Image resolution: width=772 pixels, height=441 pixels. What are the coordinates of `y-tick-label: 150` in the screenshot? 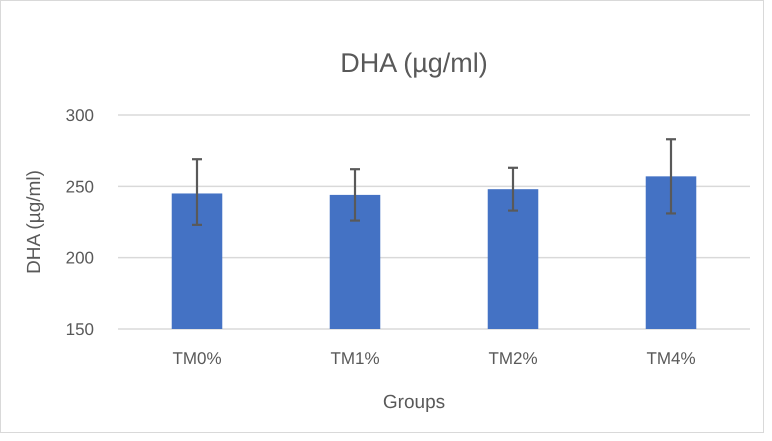 It's located at (80, 329).